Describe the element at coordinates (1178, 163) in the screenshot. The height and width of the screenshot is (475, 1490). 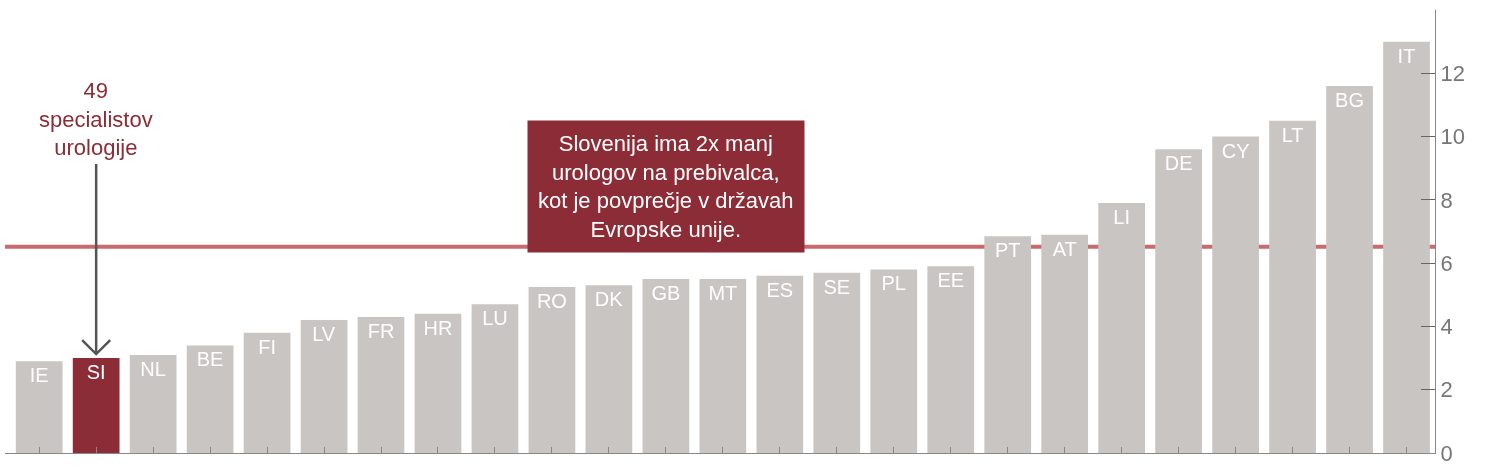
I see `x-tick-label: DE` at that location.